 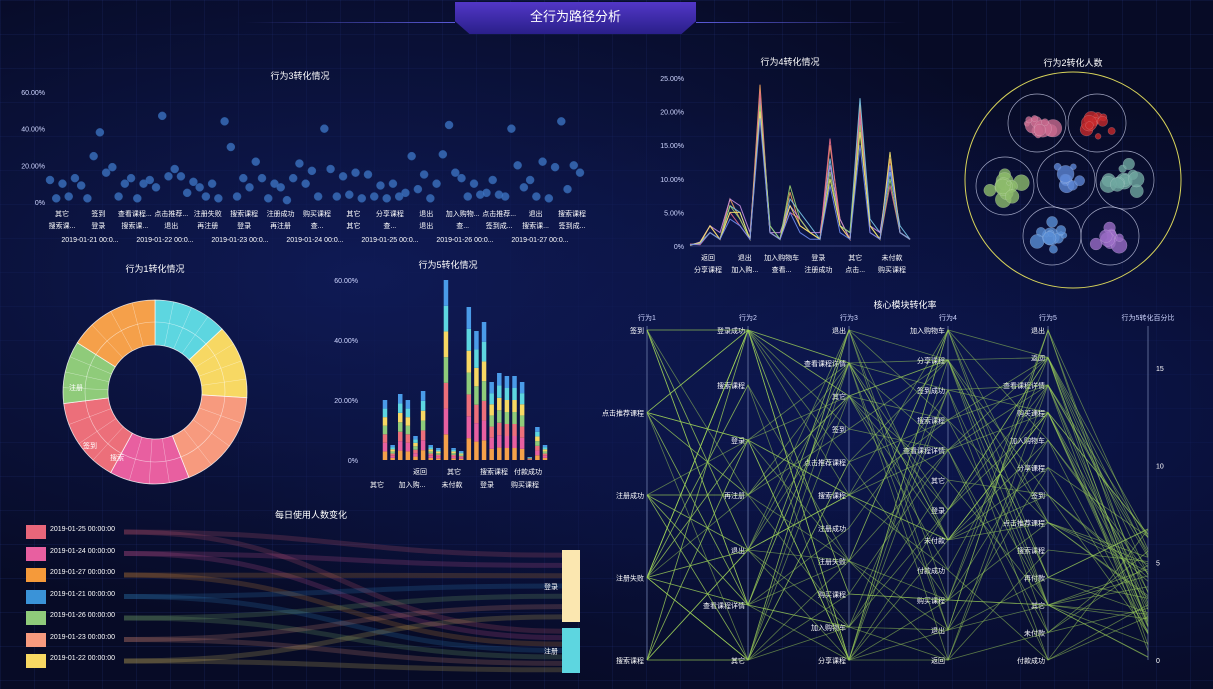 I want to click on core-path-line, so click(x=897, y=577).